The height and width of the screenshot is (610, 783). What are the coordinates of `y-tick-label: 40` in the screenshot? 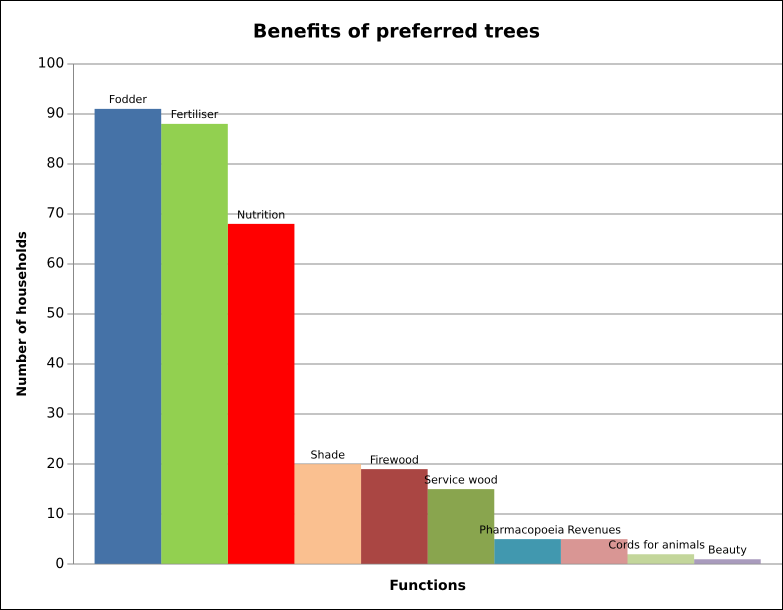 It's located at (55, 364).